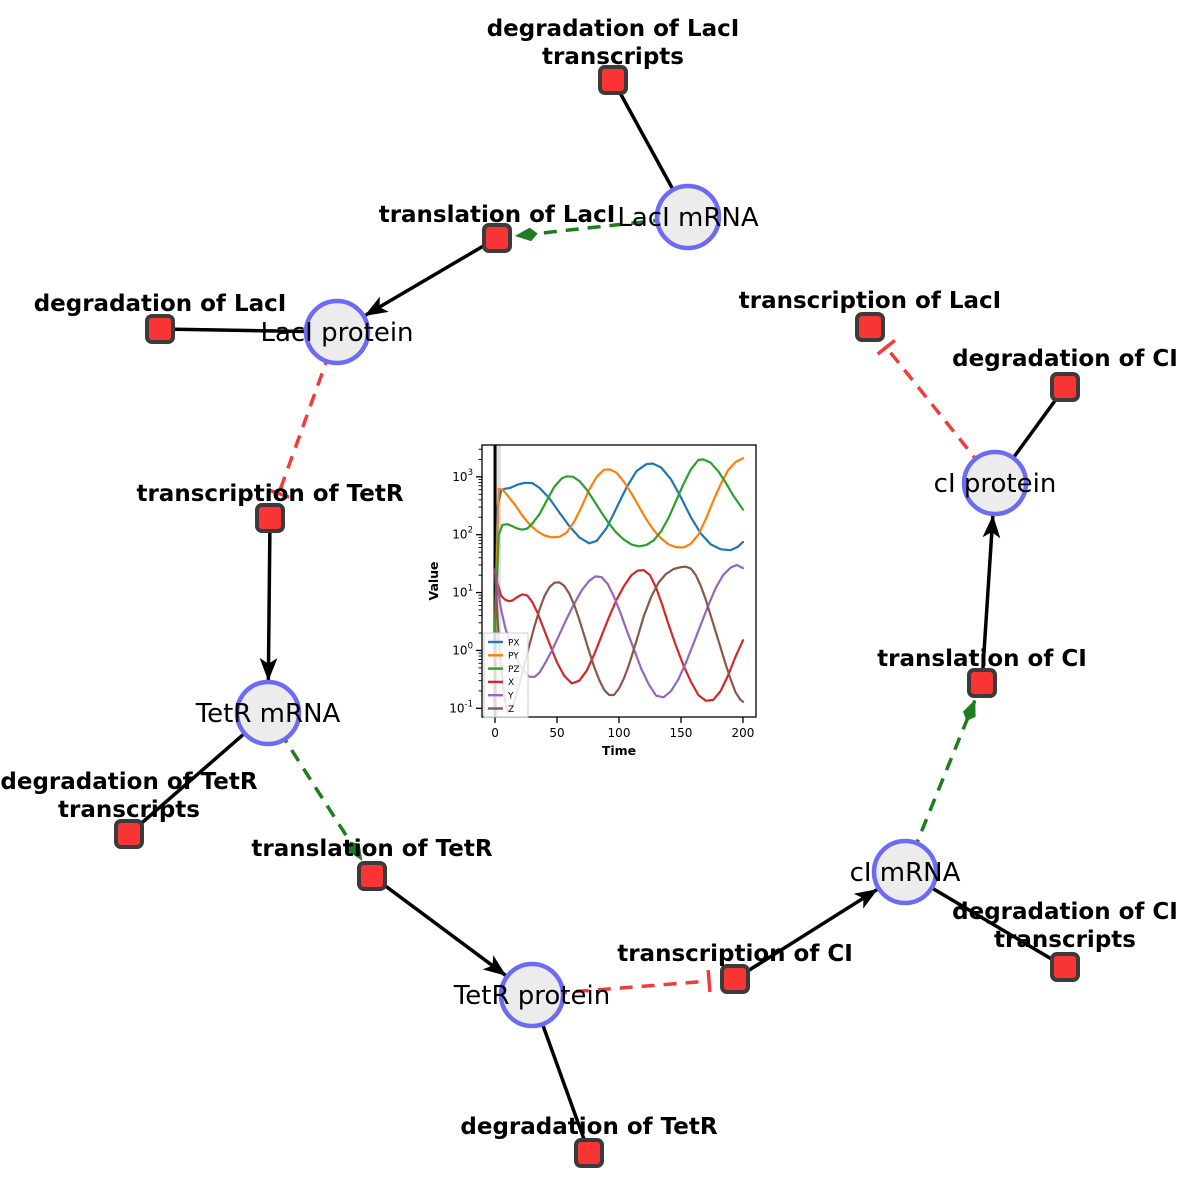  What do you see at coordinates (129, 834) in the screenshot?
I see `reaction-node-deg-tetr-transcripts` at bounding box center [129, 834].